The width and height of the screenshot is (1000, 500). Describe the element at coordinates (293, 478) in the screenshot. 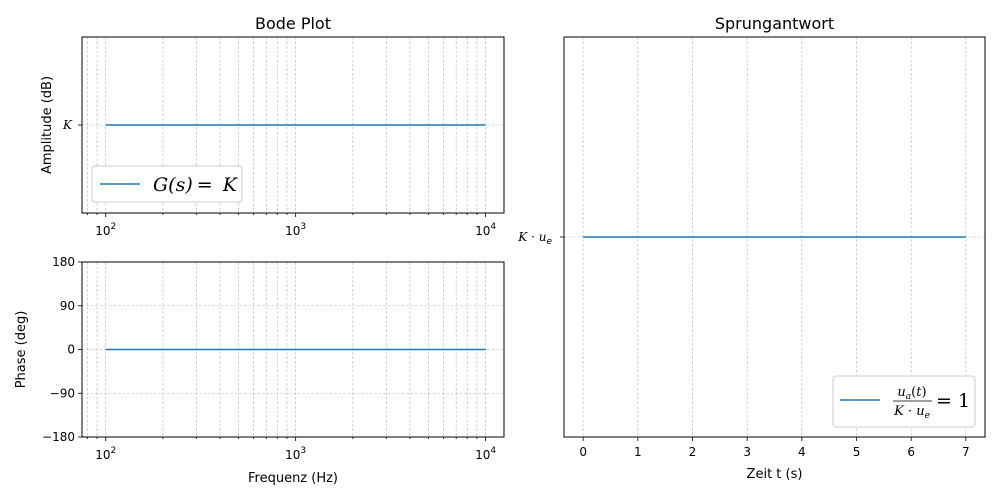

I see `x-axis-label: Frequenz (Hz)` at that location.